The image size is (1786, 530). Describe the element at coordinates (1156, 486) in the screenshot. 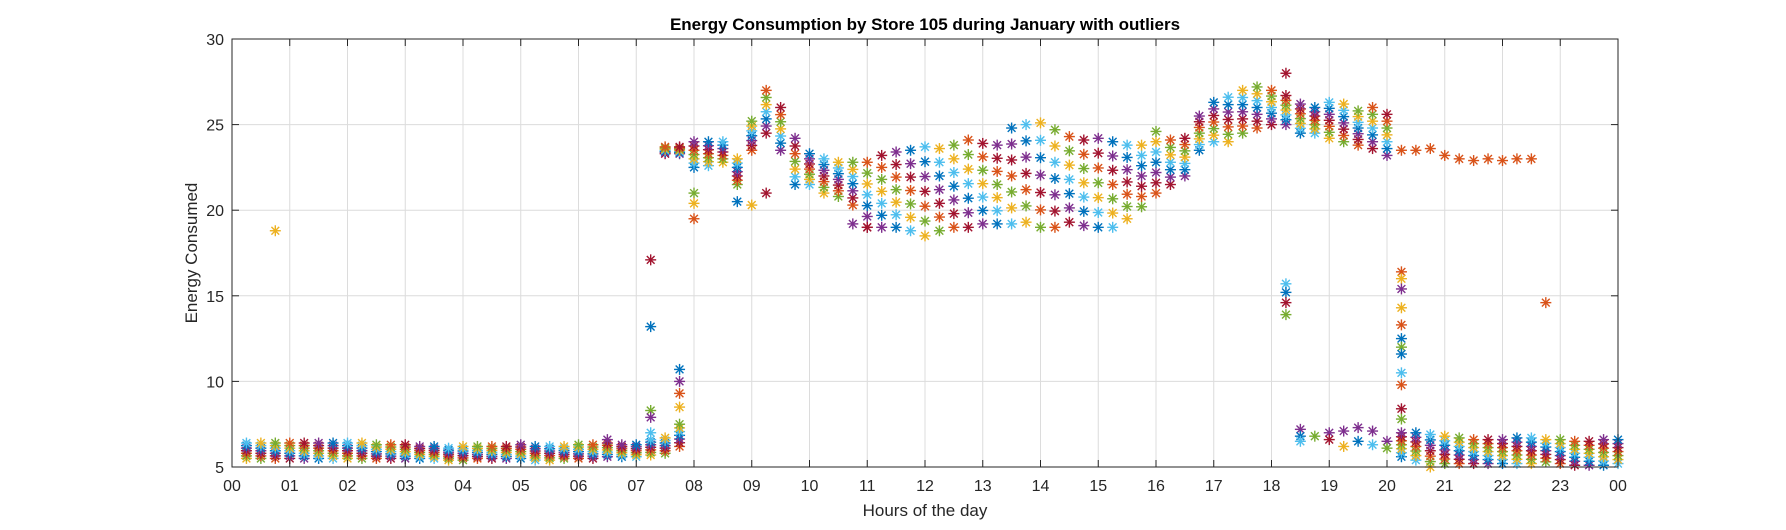

I see `x-tick-label: 16` at that location.